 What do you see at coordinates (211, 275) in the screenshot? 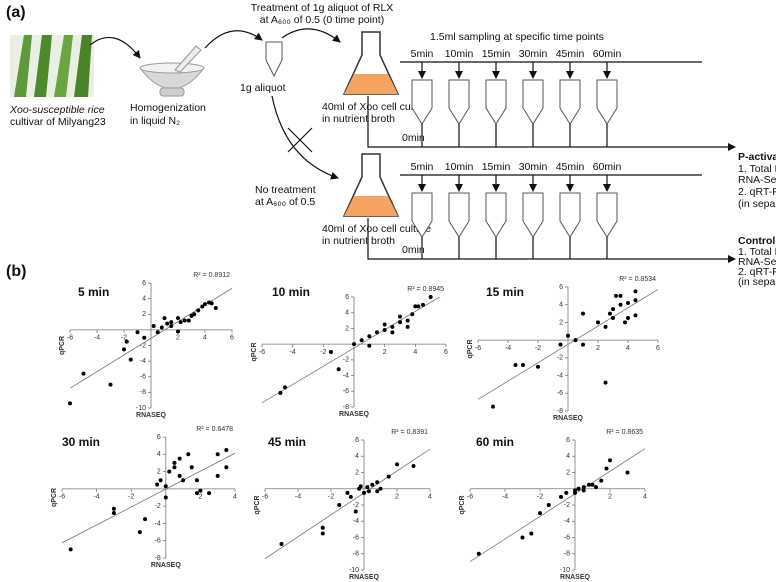
I see `r-squared: R² = 0.8912` at bounding box center [211, 275].